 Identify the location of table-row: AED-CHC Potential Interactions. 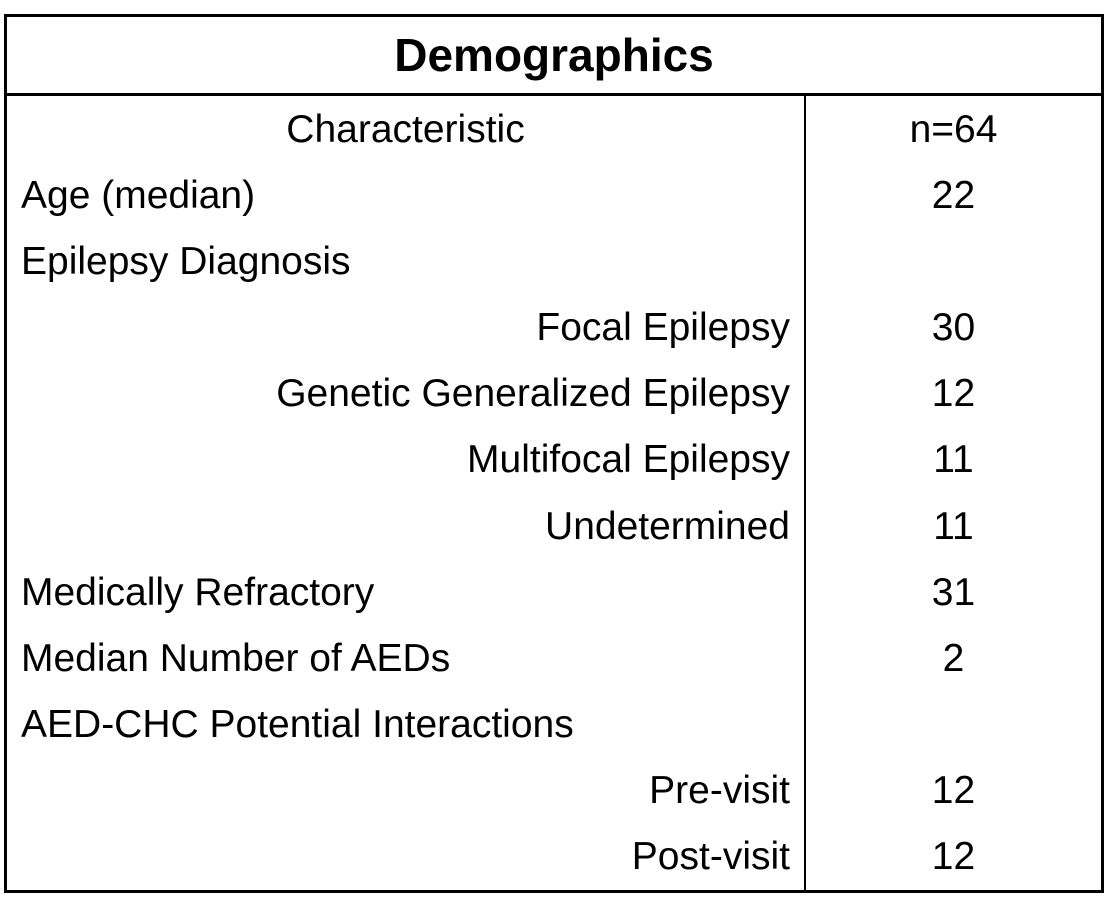
(554, 724).